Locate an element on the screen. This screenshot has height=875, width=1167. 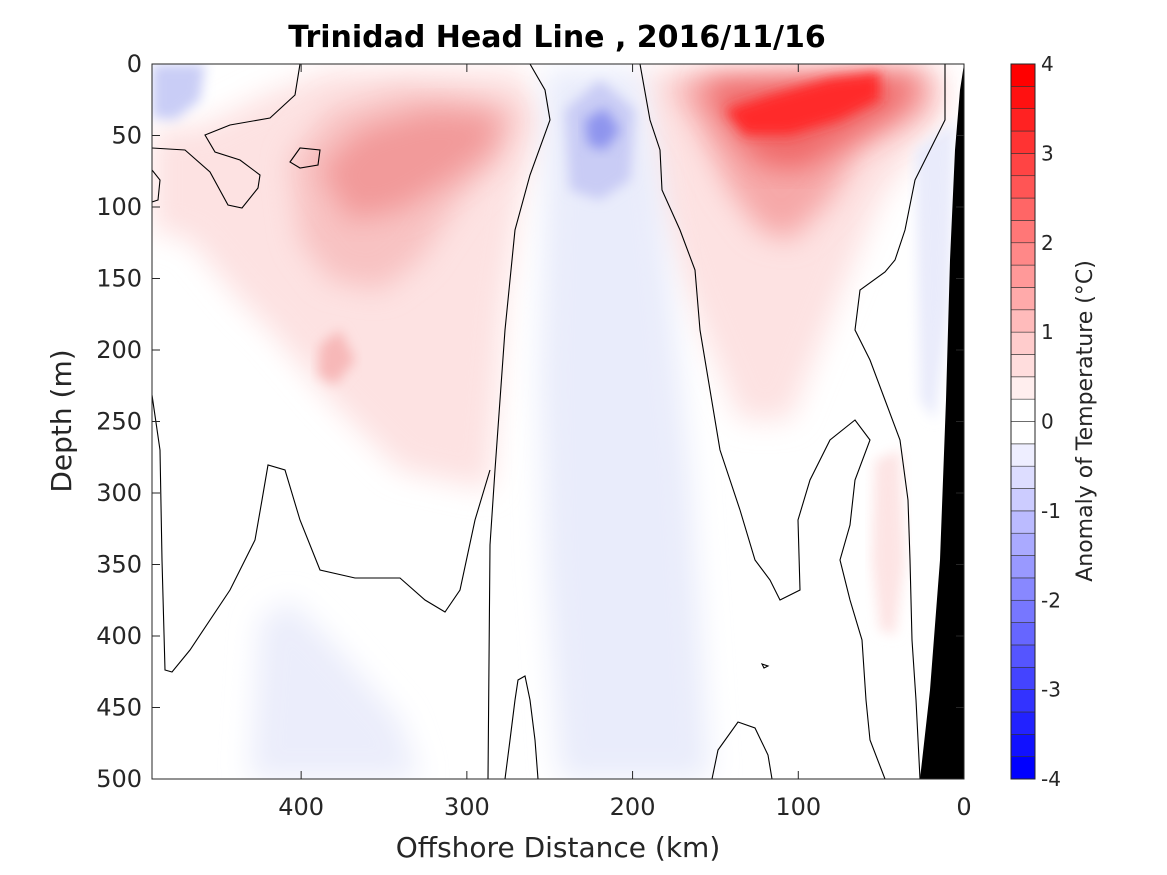
colorbar-tick-label: 2 is located at coordinates (1047, 243).